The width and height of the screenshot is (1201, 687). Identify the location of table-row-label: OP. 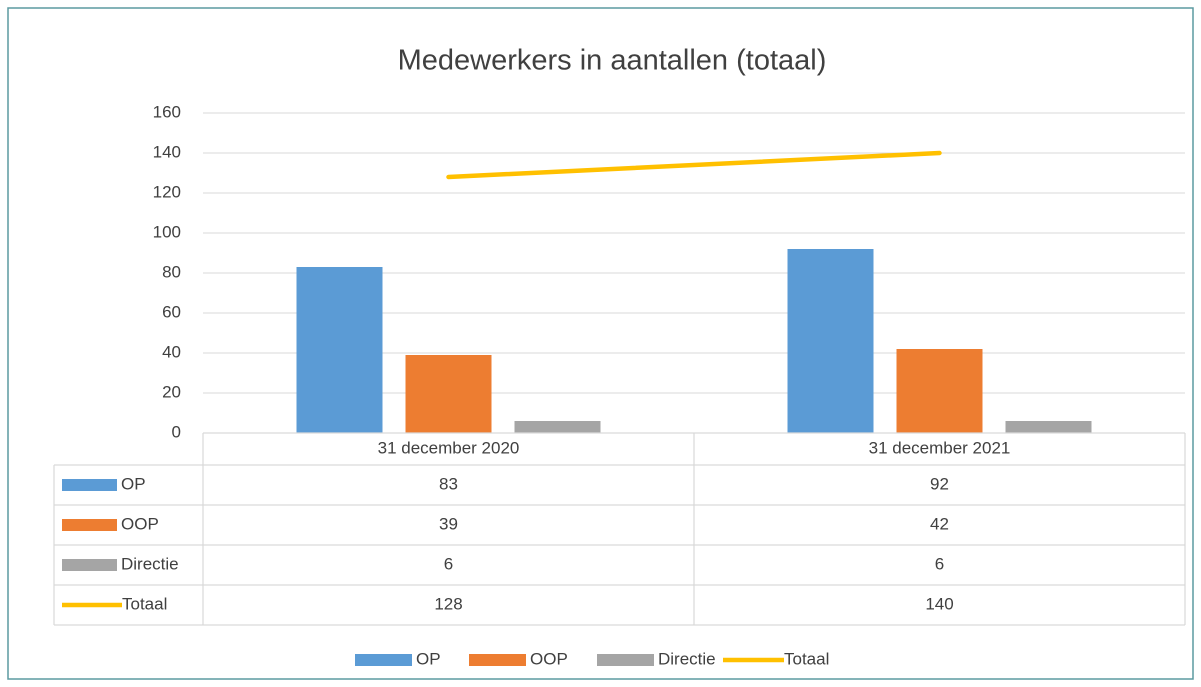
(133, 483).